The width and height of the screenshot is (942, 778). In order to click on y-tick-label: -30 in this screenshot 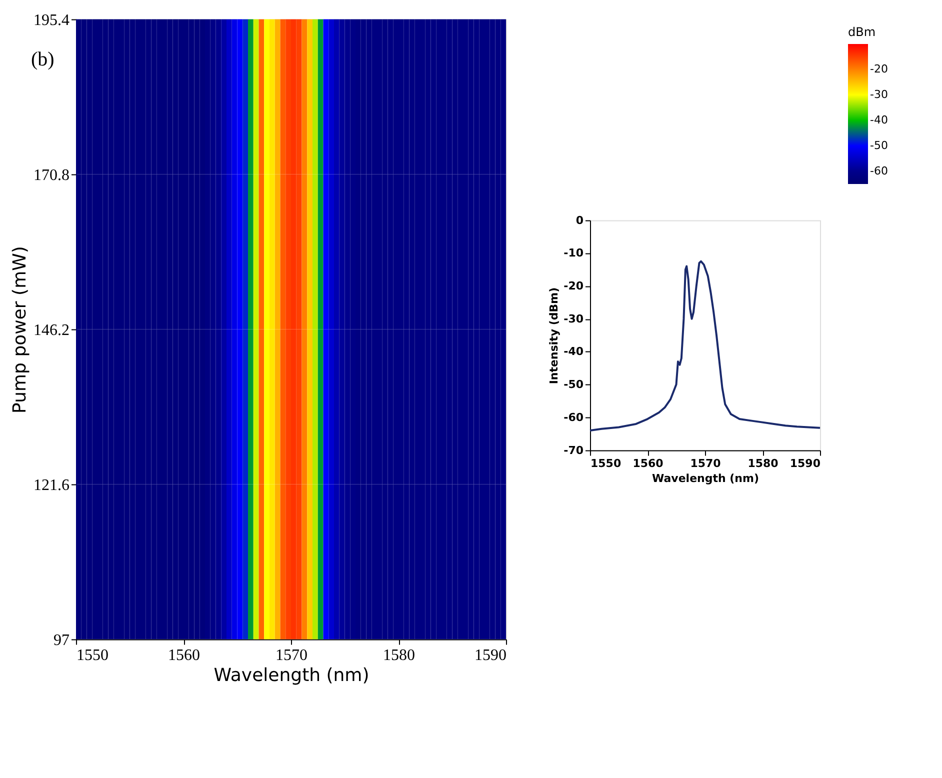, I will do `click(574, 319)`.